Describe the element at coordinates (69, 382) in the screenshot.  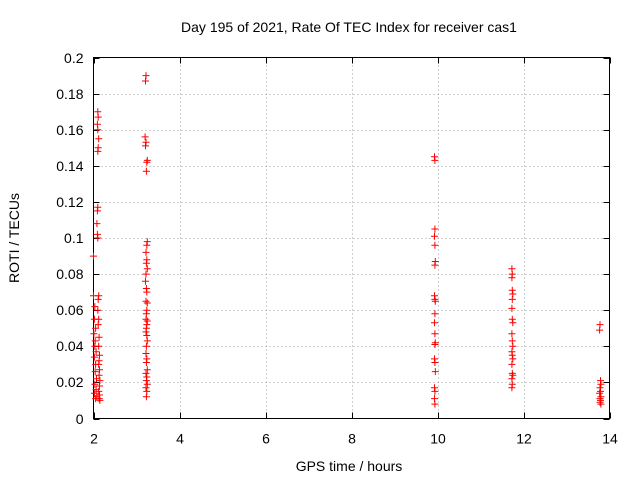
I see `y-tick-label: 0.02` at that location.